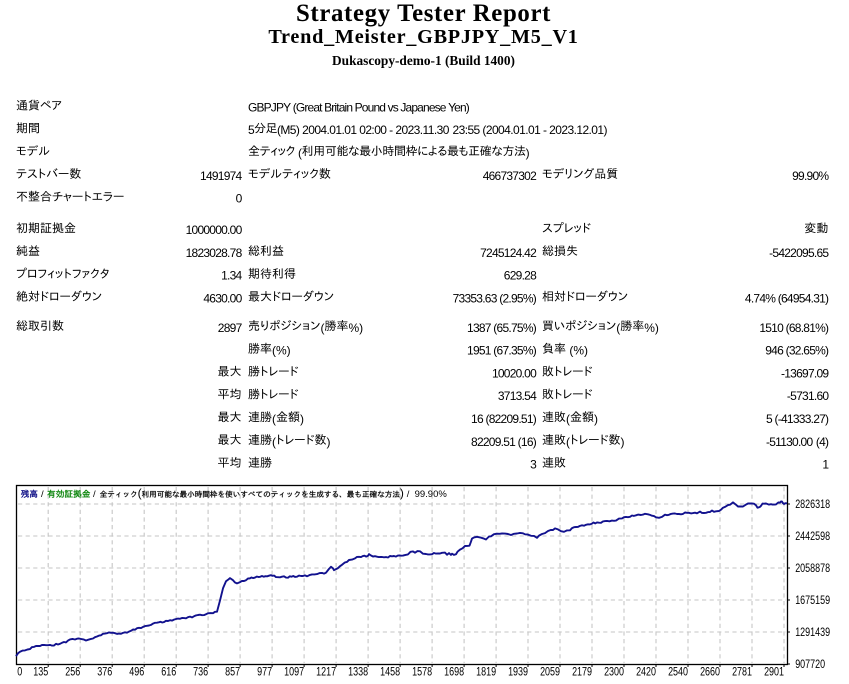  Describe the element at coordinates (104, 673) in the screenshot. I see `svg-text: 376` at that location.